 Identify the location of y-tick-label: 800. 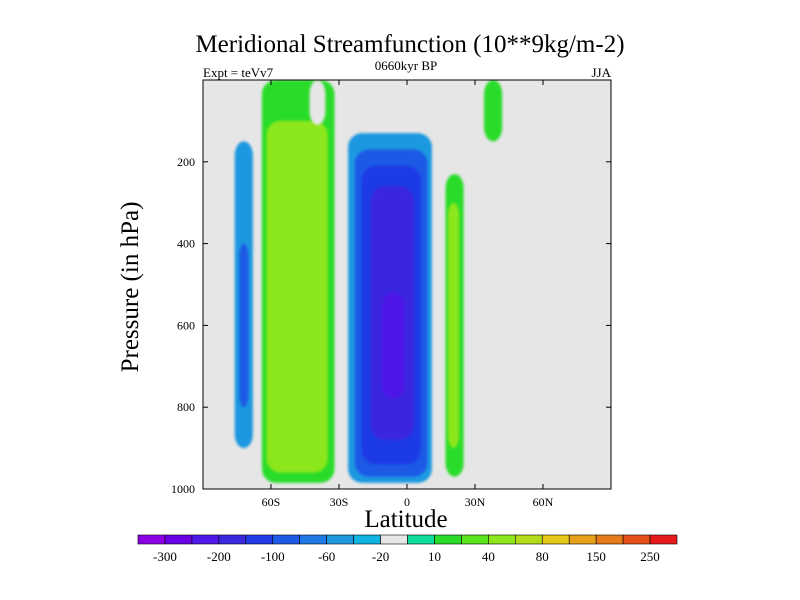
(186, 407).